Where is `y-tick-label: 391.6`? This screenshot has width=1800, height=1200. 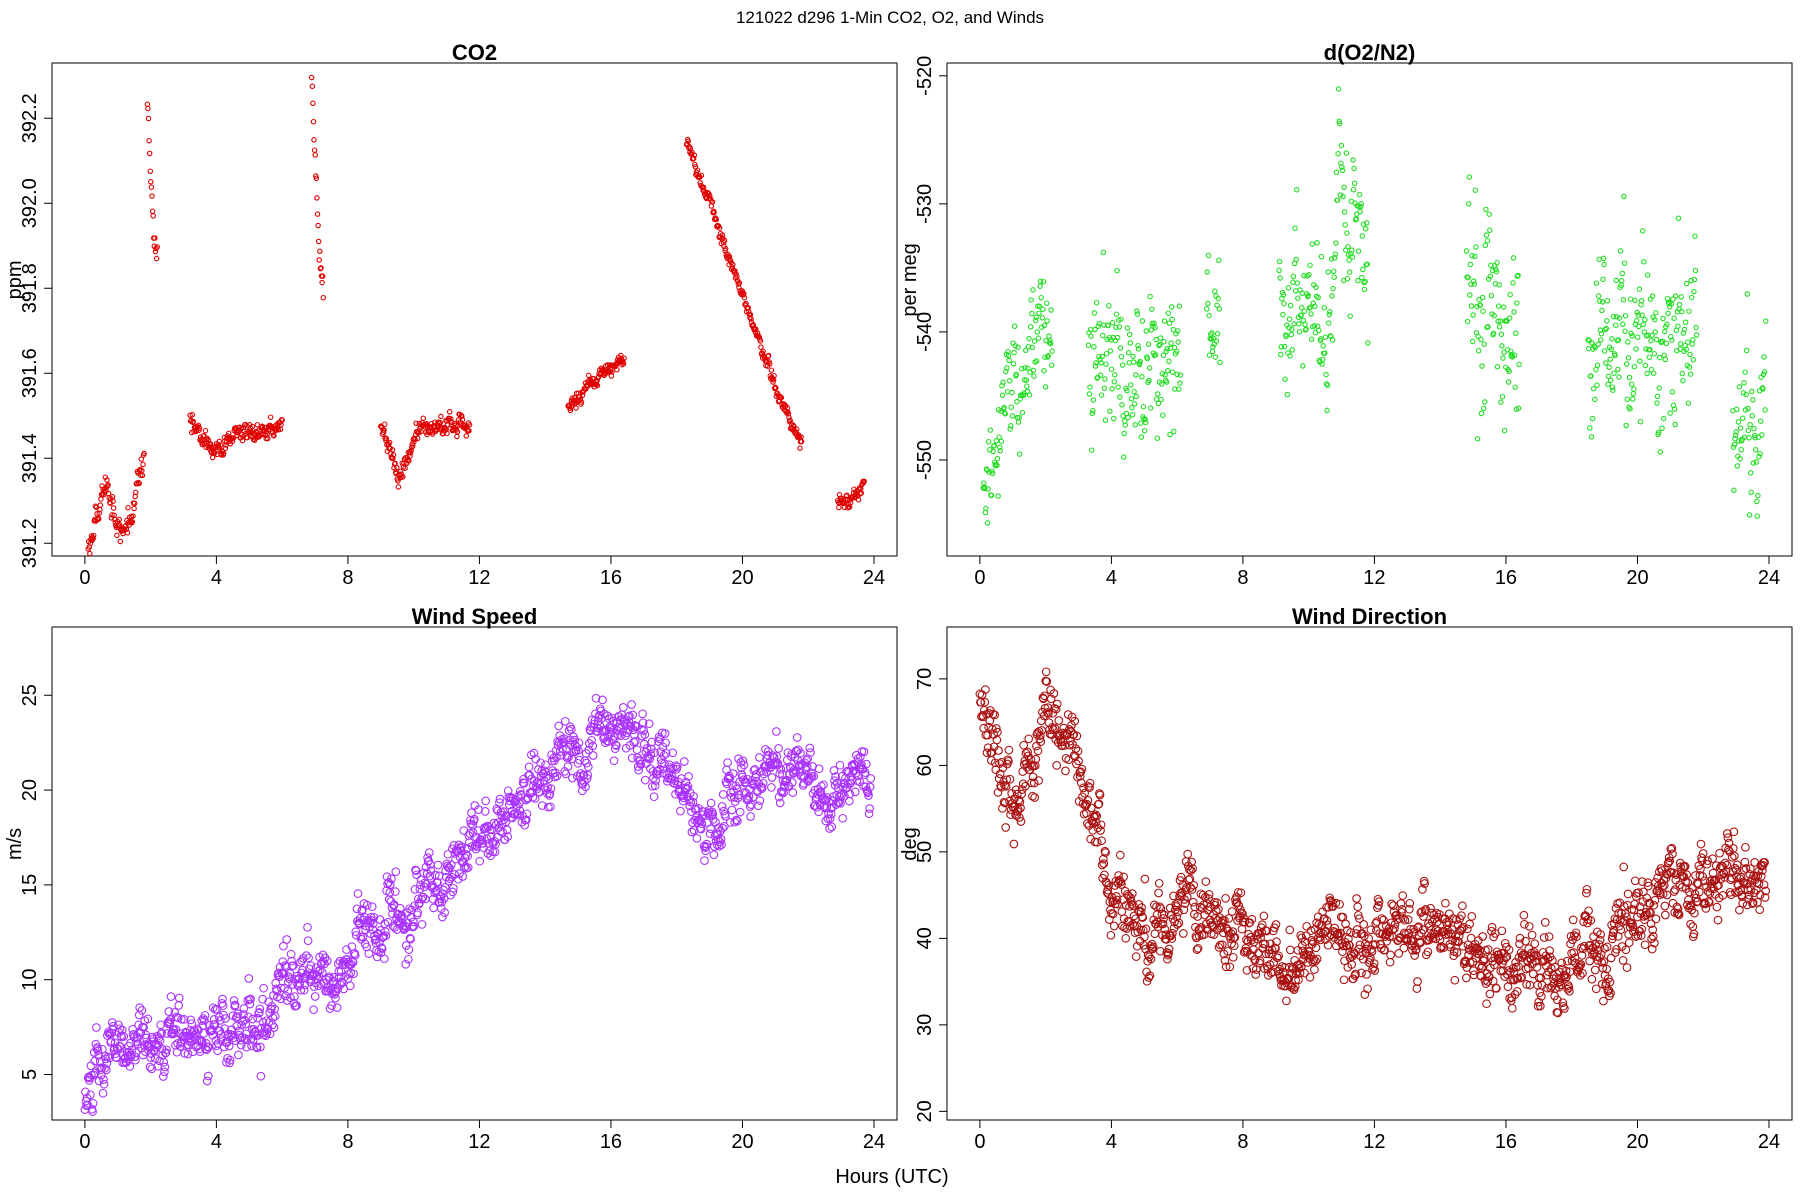 y-tick-label: 391.6 is located at coordinates (30, 373).